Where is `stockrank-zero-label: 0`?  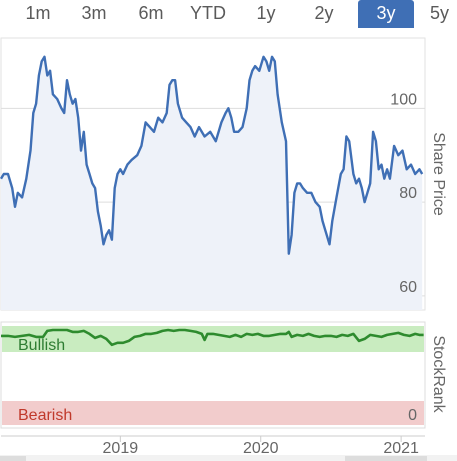 stockrank-zero-label: 0 is located at coordinates (412, 415).